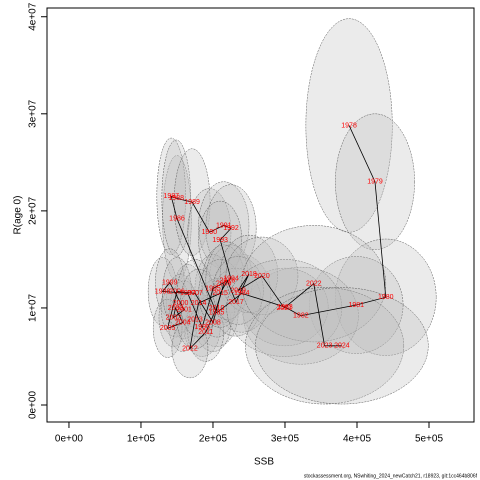 The height and width of the screenshot is (480, 480). Describe the element at coordinates (236, 302) in the screenshot. I see `year-label: 2017` at that location.